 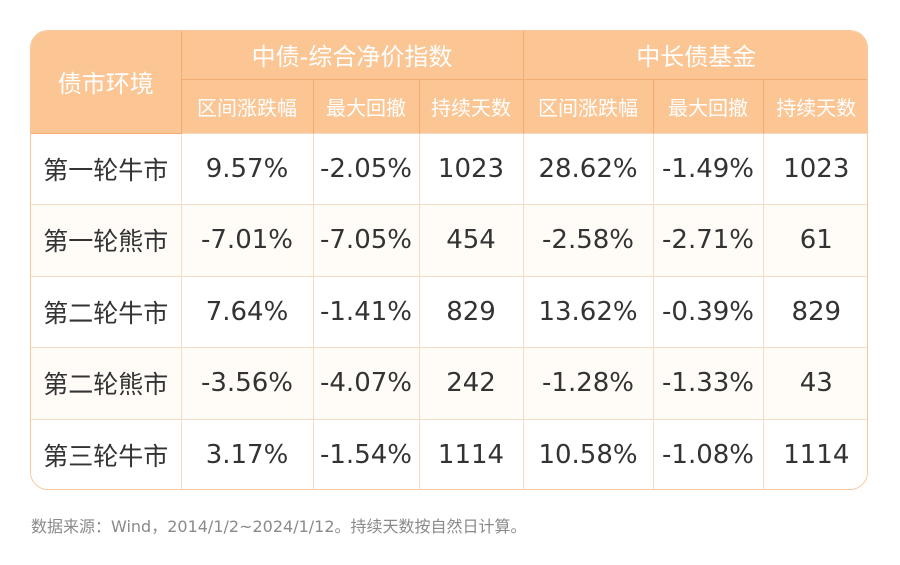 I want to click on table-cell: -1.08%, so click(x=708, y=453).